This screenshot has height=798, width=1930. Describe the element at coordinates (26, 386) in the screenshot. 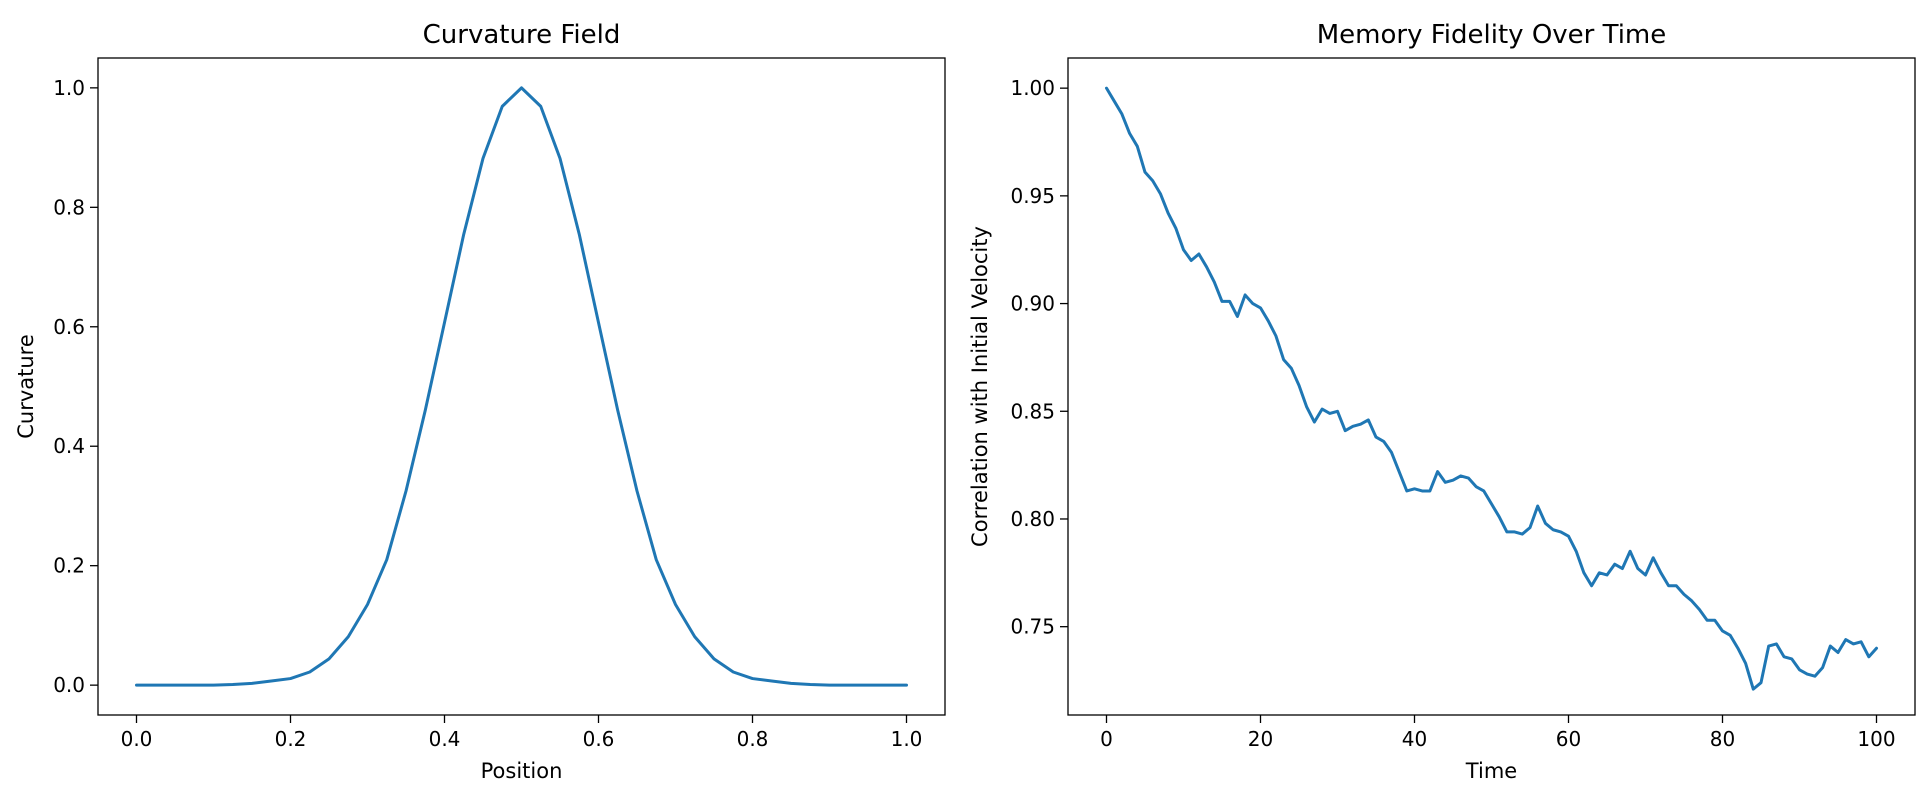

I see `y-axis-label: Curvature` at that location.